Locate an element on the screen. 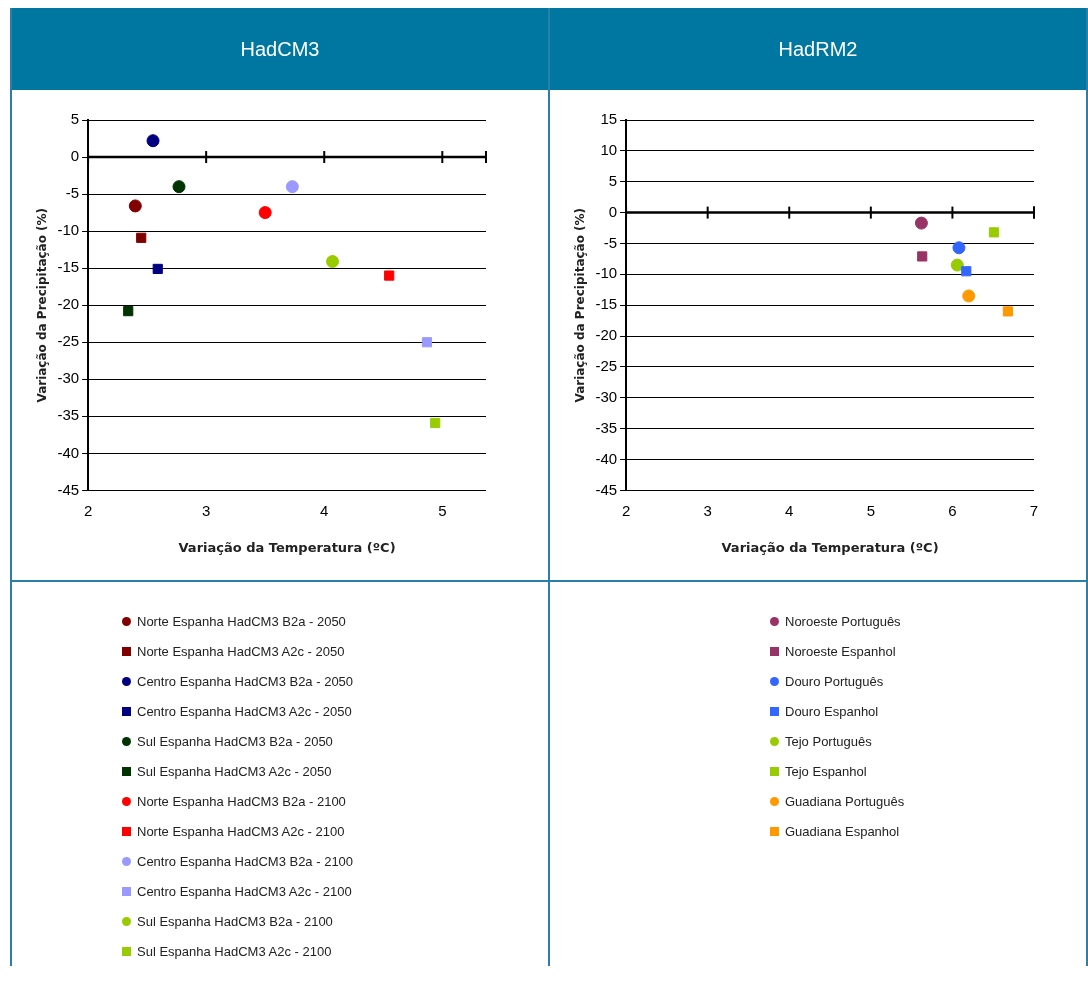 Image resolution: width=1088 pixels, height=998 pixels. legend-label: Norte Espanha HadCM3 B2a - 2050 is located at coordinates (241, 621).